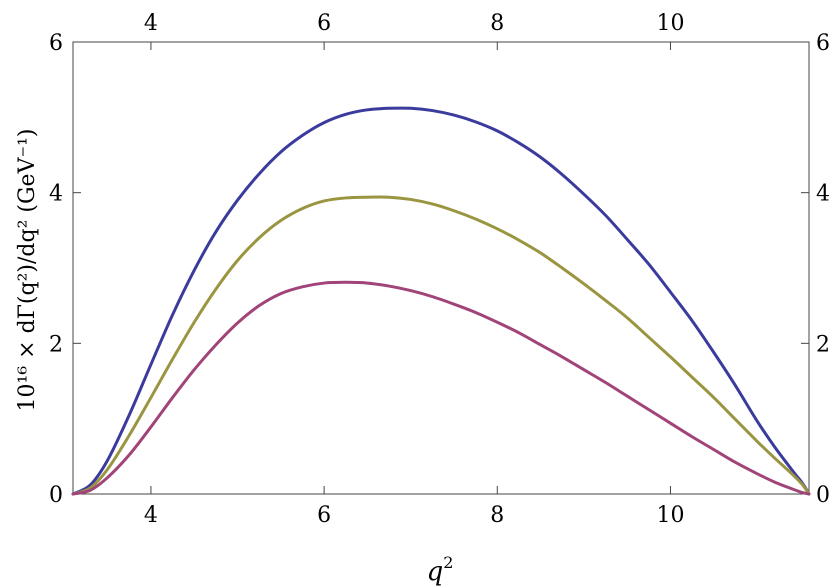 The width and height of the screenshot is (830, 588). What do you see at coordinates (27, 270) in the screenshot?
I see `y-axis-title: 10¹⁶ × dΓ(q²)/dq² (GeV⁻¹)` at bounding box center [27, 270].